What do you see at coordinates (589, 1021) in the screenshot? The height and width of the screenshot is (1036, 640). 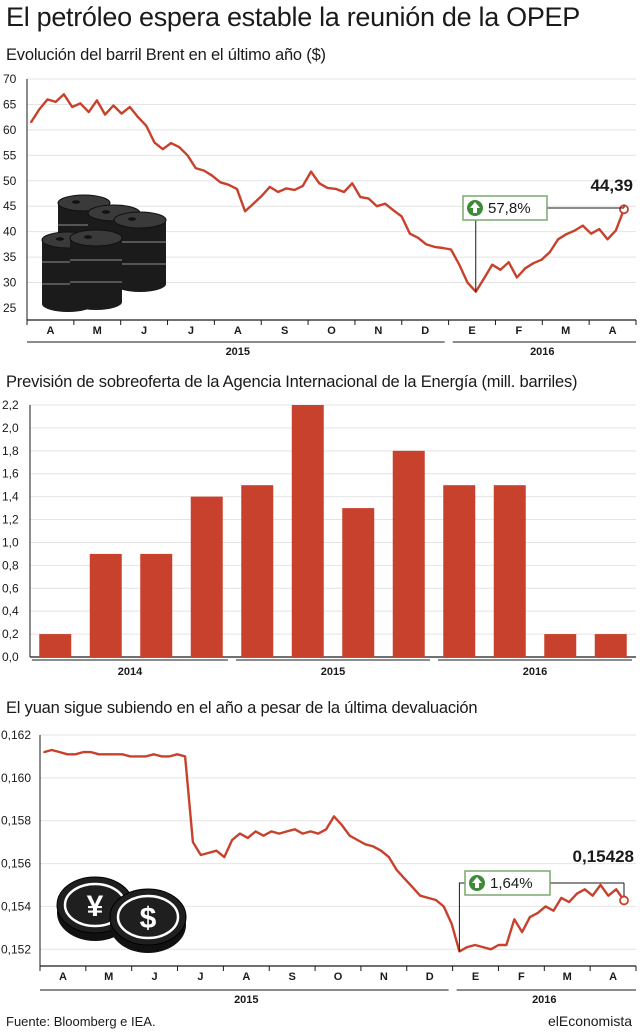 I see `brand-logo-text: elEconomista` at bounding box center [589, 1021].